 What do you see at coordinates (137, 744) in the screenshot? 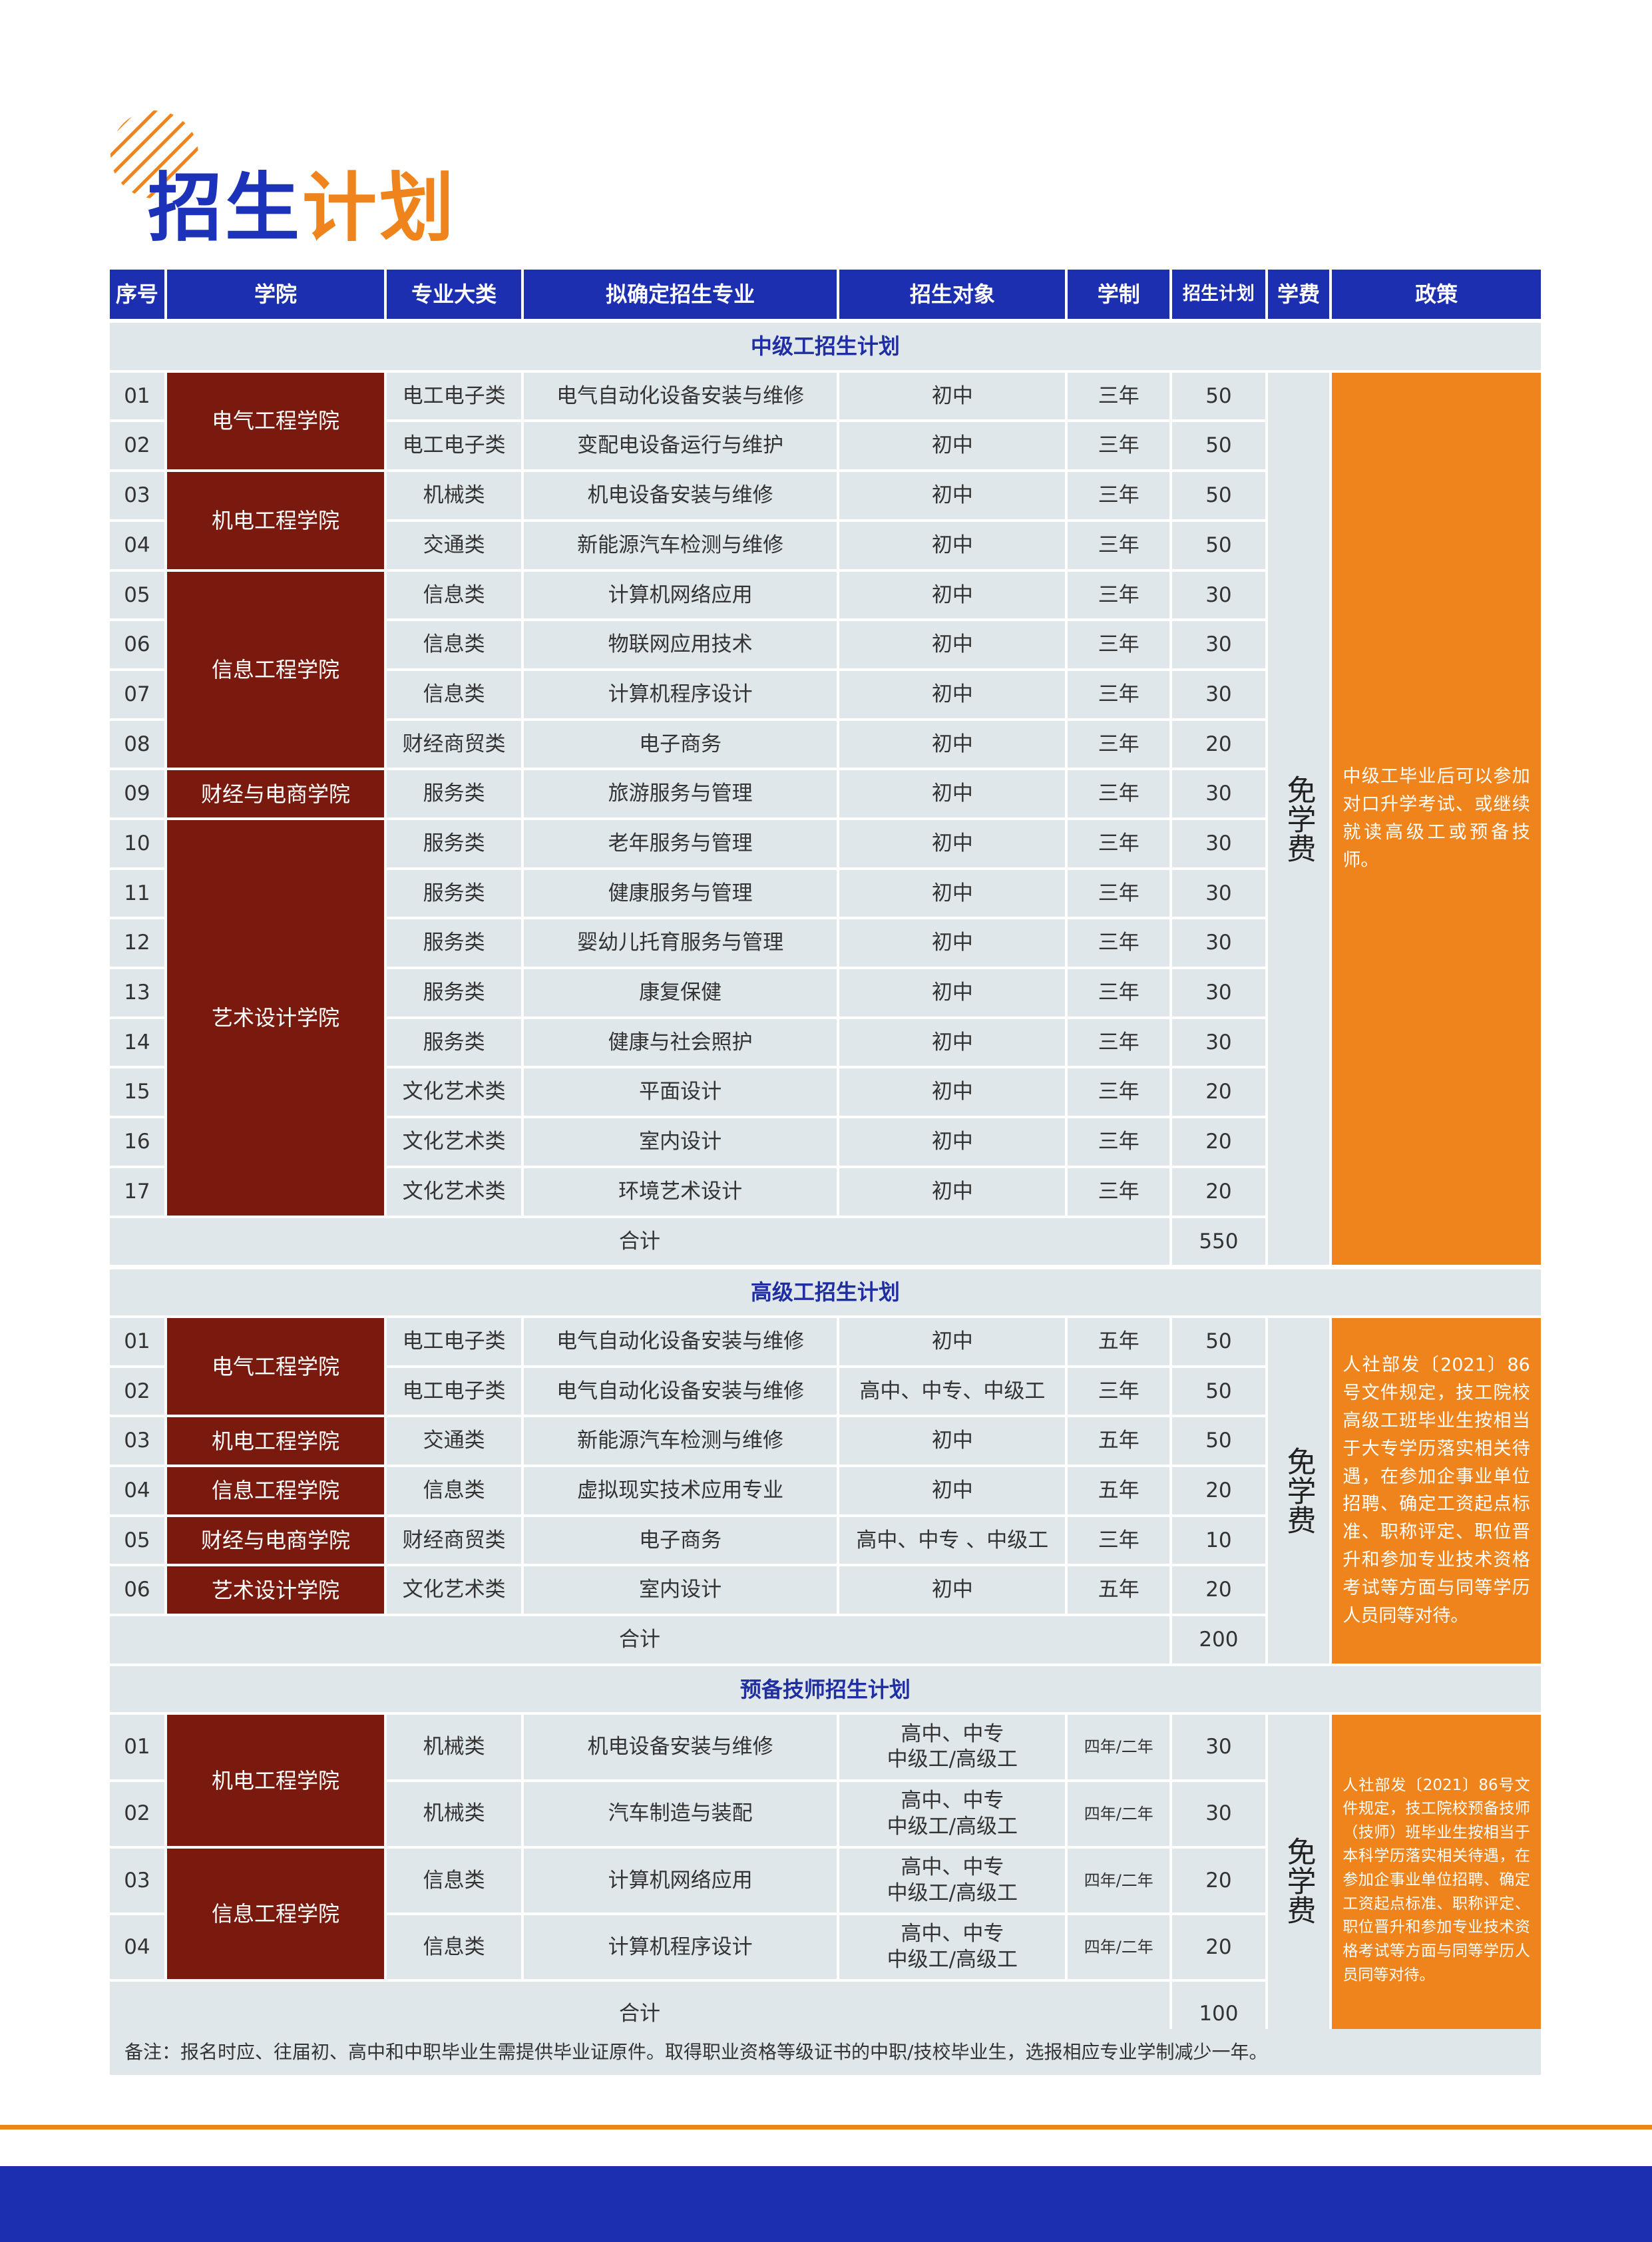
I see `row-number: 08` at bounding box center [137, 744].